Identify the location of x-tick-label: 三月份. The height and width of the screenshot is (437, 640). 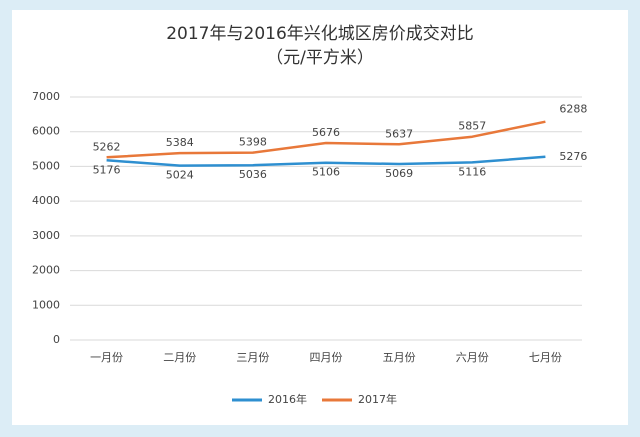
(252, 357).